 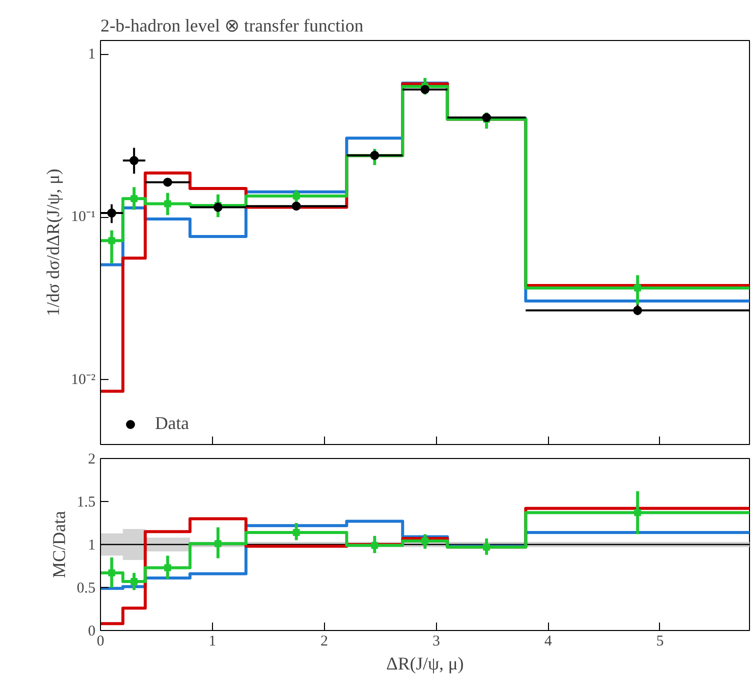 I want to click on y-tick-label: 0.5, so click(x=86, y=588).